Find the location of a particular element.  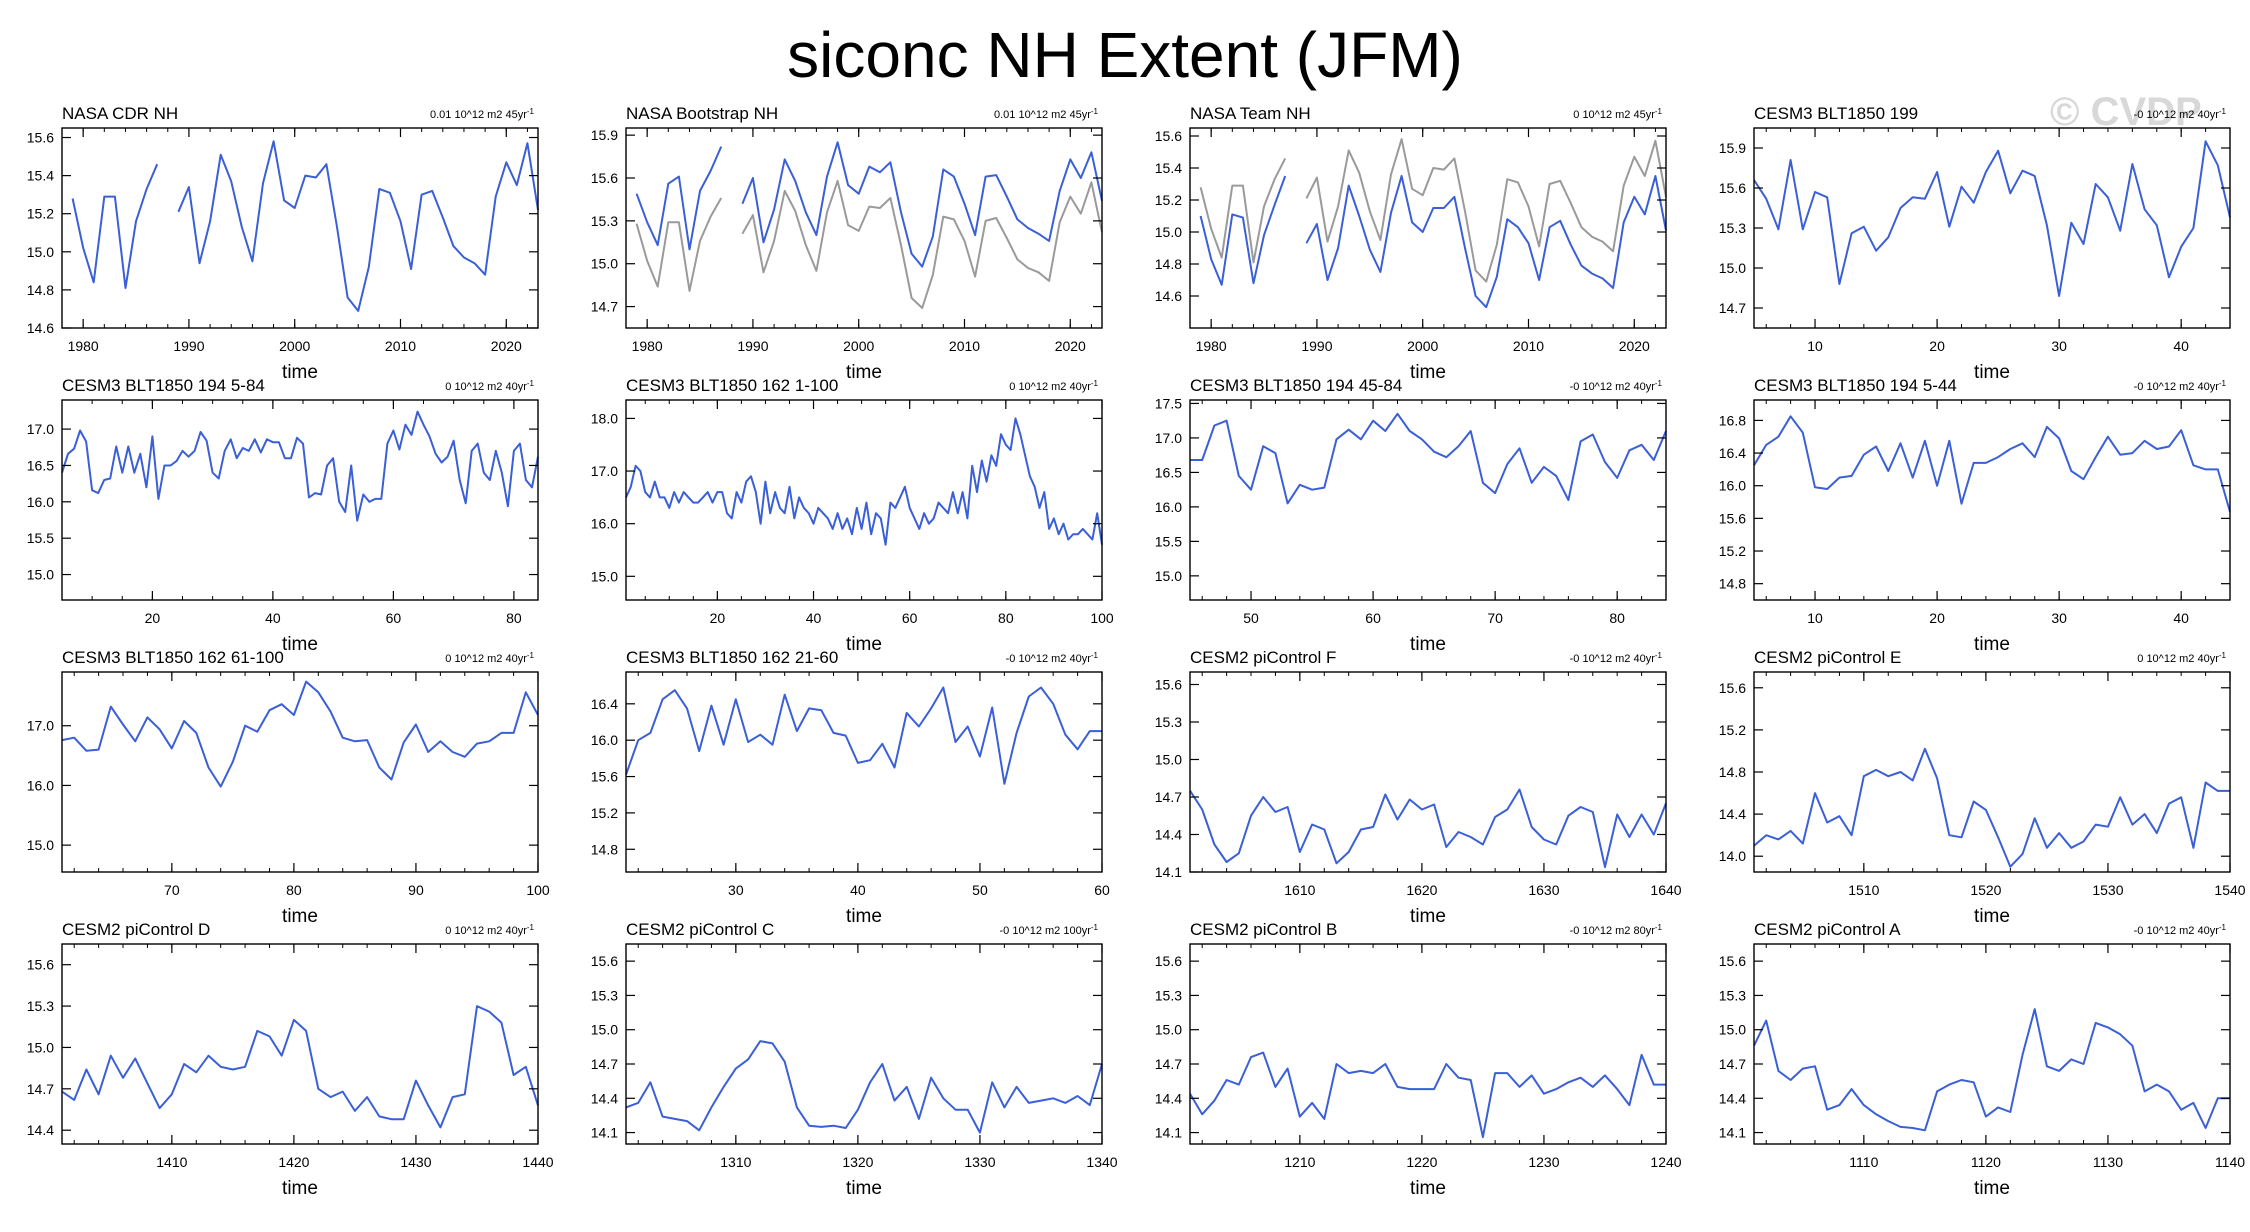

panel-trend-label: -0 10^12 m2 100yr-1 is located at coordinates (1048, 930).